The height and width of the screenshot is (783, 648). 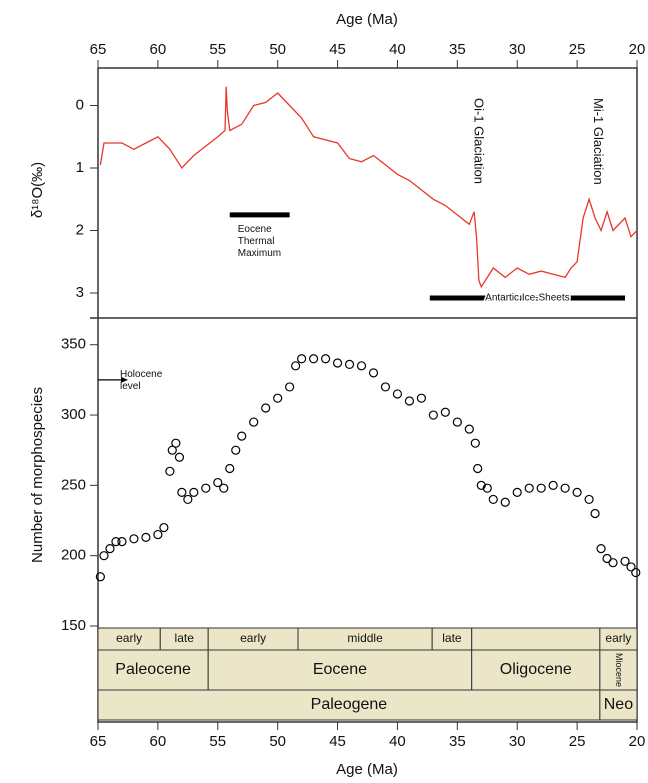 What do you see at coordinates (367, 769) in the screenshot?
I see `x-axis-title-bottom: Age (Ma)` at bounding box center [367, 769].